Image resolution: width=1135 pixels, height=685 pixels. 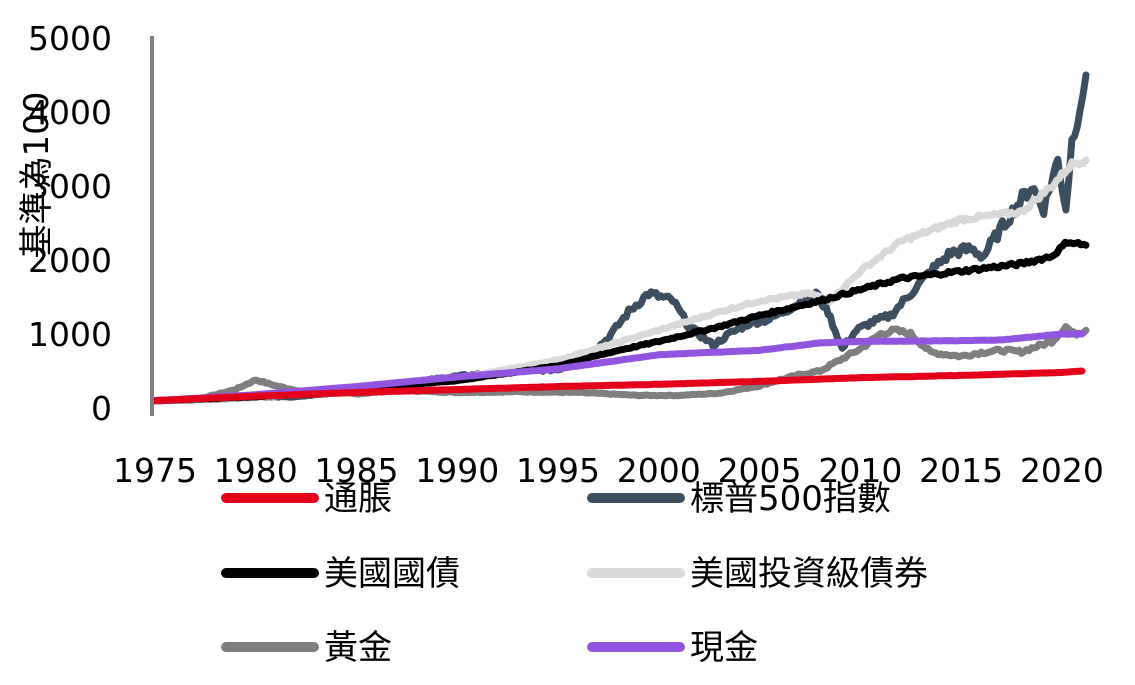 What do you see at coordinates (101, 408) in the screenshot?
I see `y-tick-label: 0` at bounding box center [101, 408].